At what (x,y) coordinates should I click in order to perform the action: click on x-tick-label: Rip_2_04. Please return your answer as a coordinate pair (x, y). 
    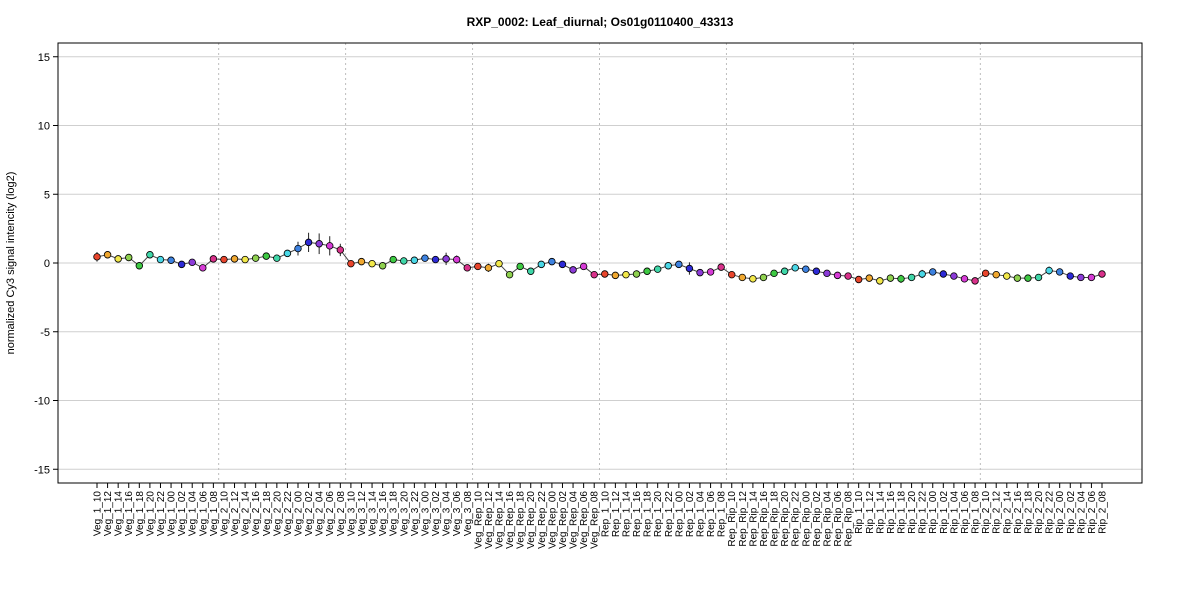
    Looking at the image, I should click on (1081, 512).